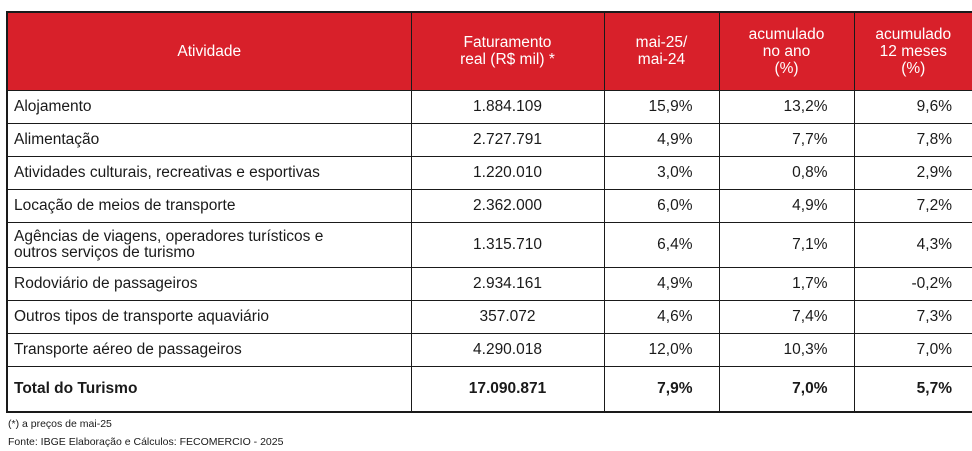 The image size is (972, 451). I want to click on header-faturamento: Faturamento real (R$ mil) *, so click(507, 51).